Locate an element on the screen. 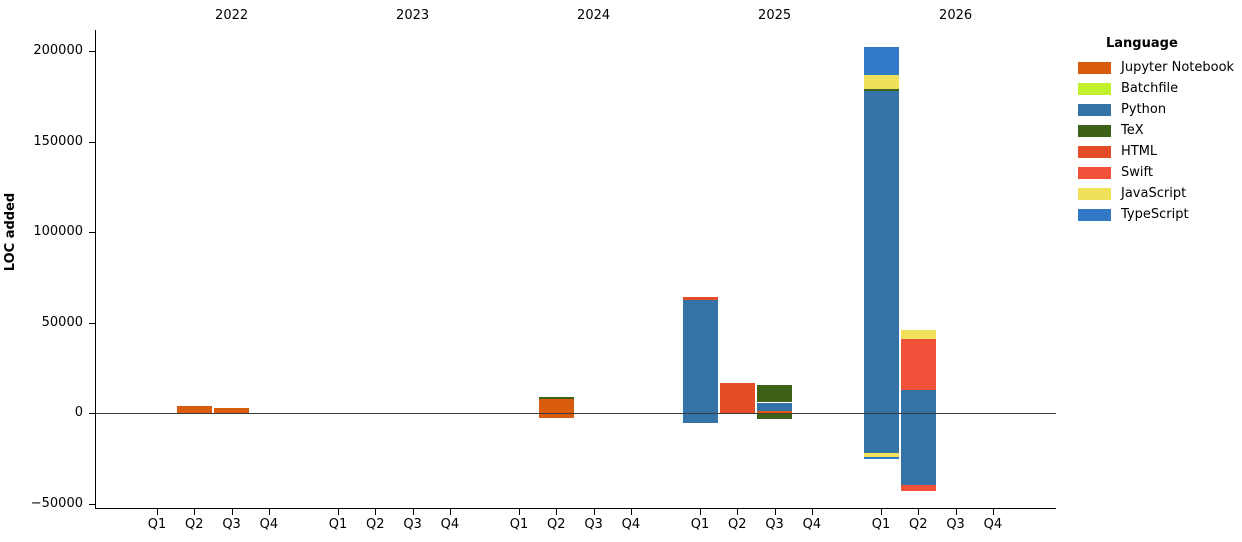 The image size is (1242, 542). legend-label: Python is located at coordinates (1144, 109).